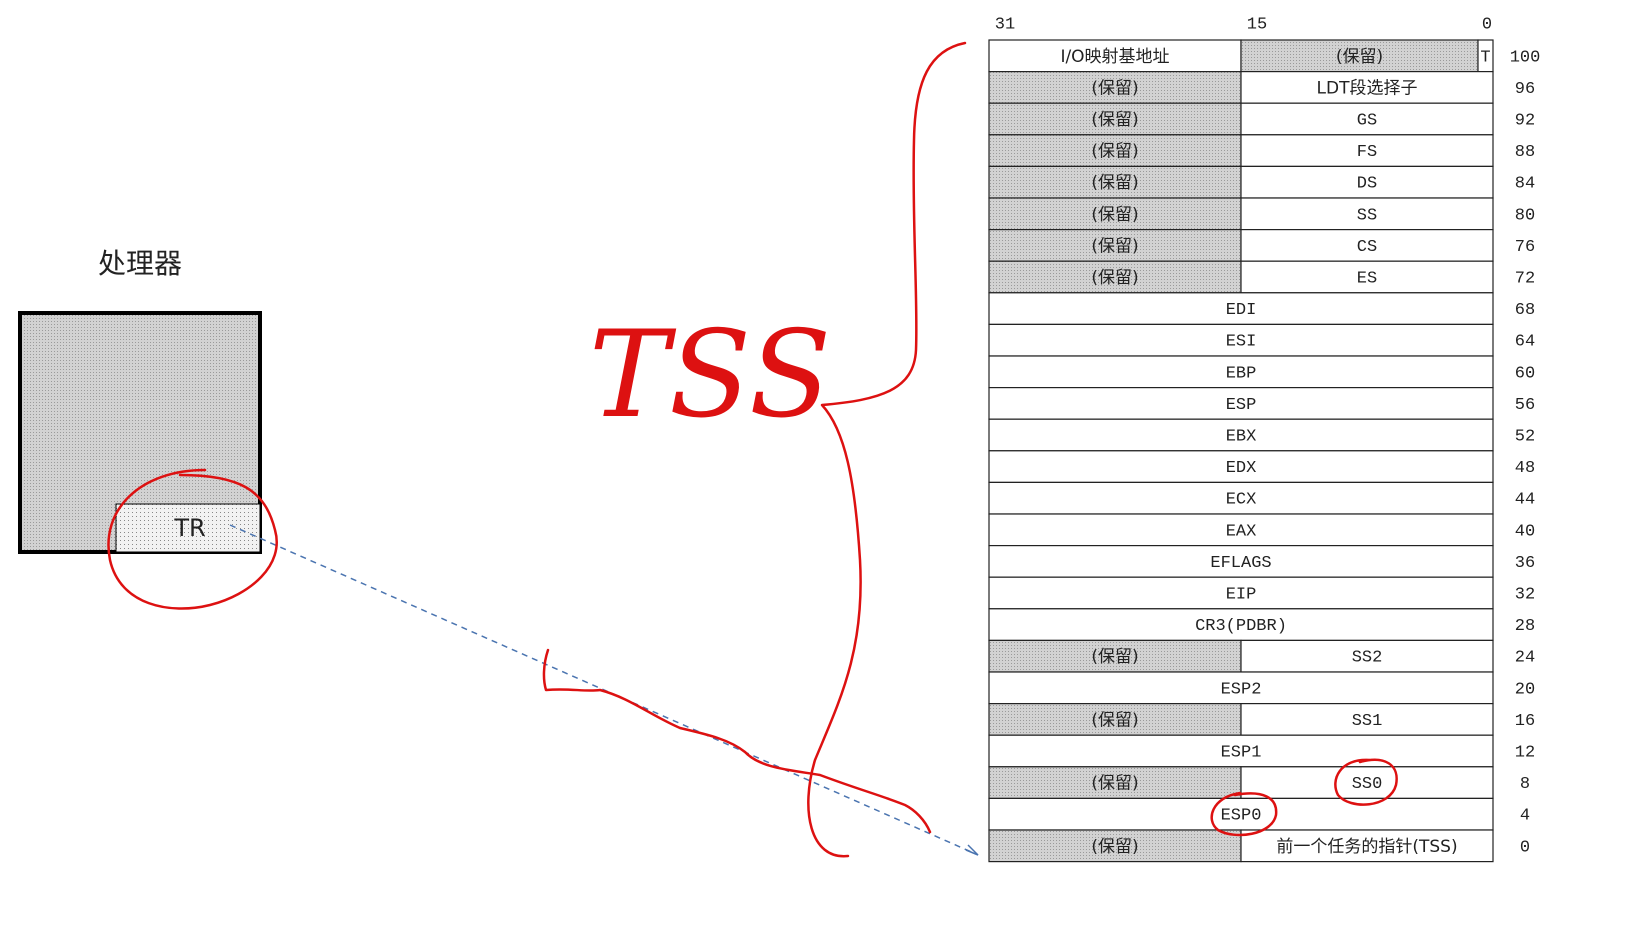 The height and width of the screenshot is (929, 1652). I want to click on offset-label: 96, so click(1525, 89).